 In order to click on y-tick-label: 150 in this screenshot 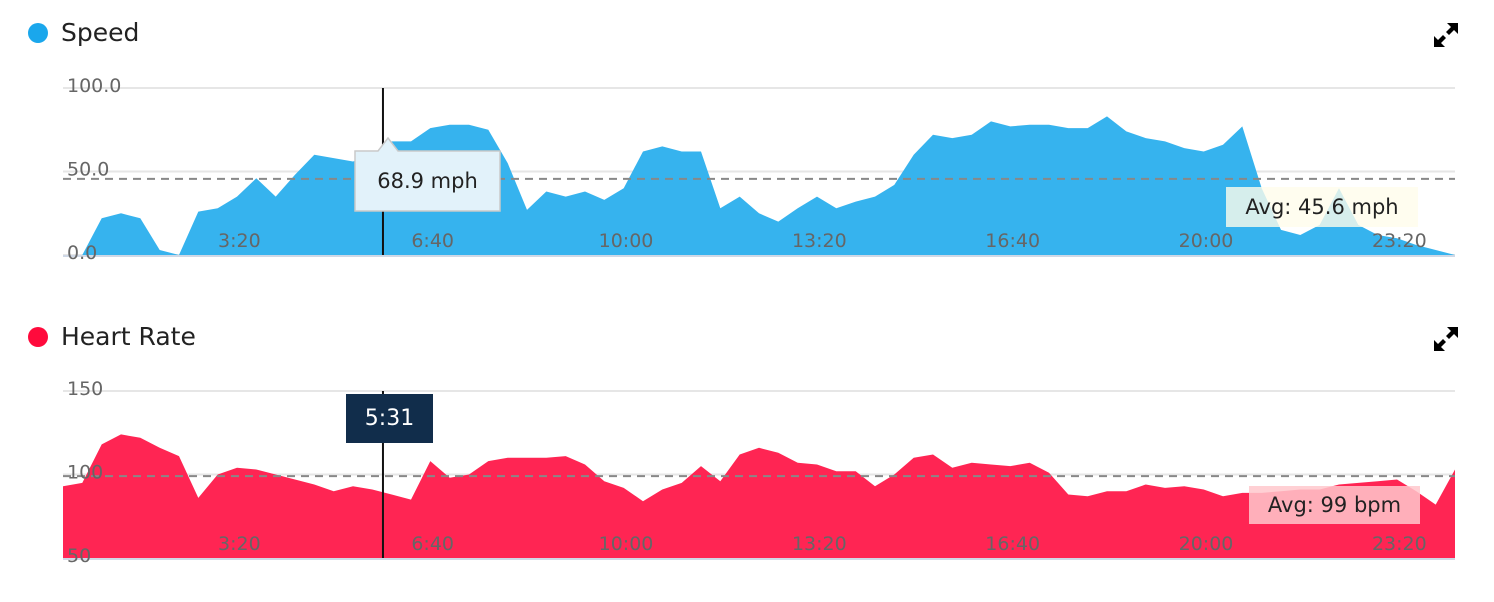, I will do `click(85, 389)`.